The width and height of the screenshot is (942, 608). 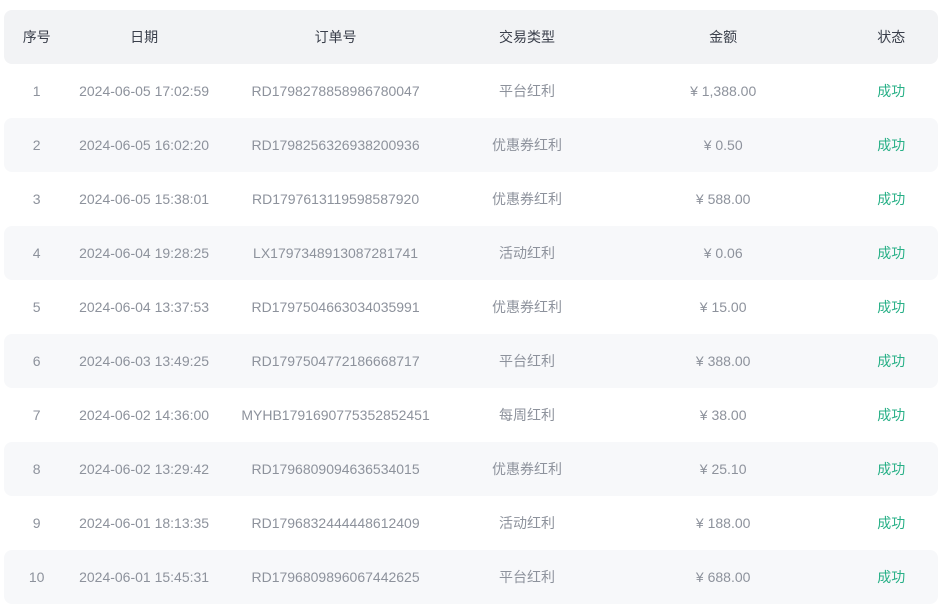 I want to click on header-transaction-type: 交易类型, so click(x=527, y=37).